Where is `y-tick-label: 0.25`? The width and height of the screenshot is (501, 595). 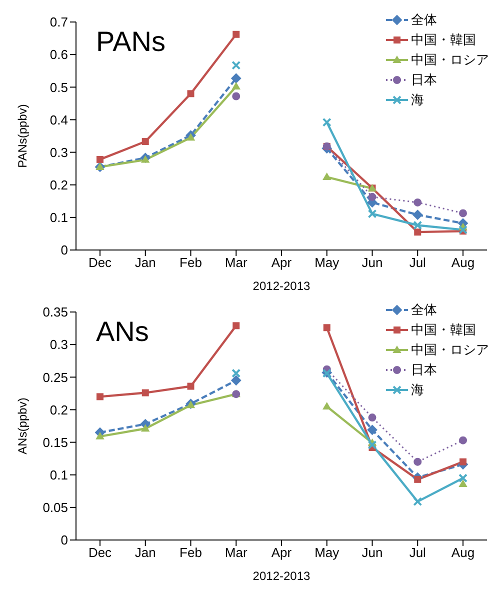
y-tick-label: 0.25 is located at coordinates (55, 377).